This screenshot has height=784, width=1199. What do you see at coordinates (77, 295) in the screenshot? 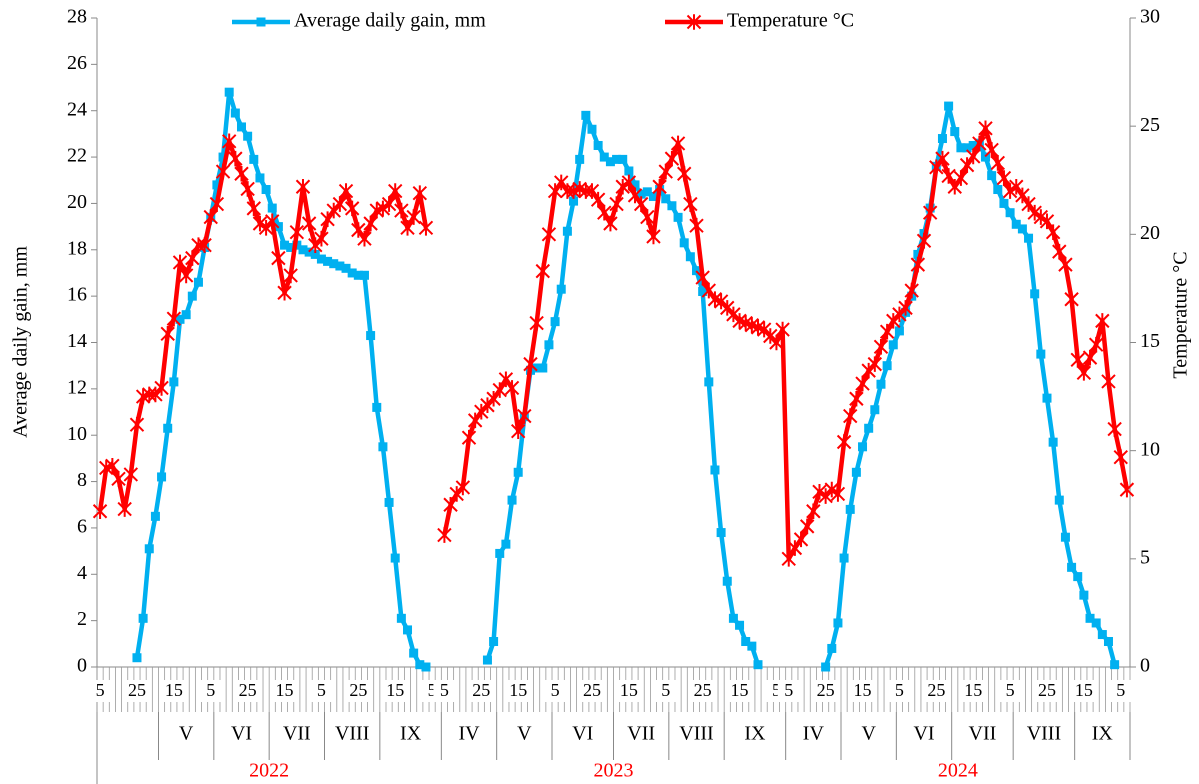
I see `y-tick-label: 16` at bounding box center [77, 295].